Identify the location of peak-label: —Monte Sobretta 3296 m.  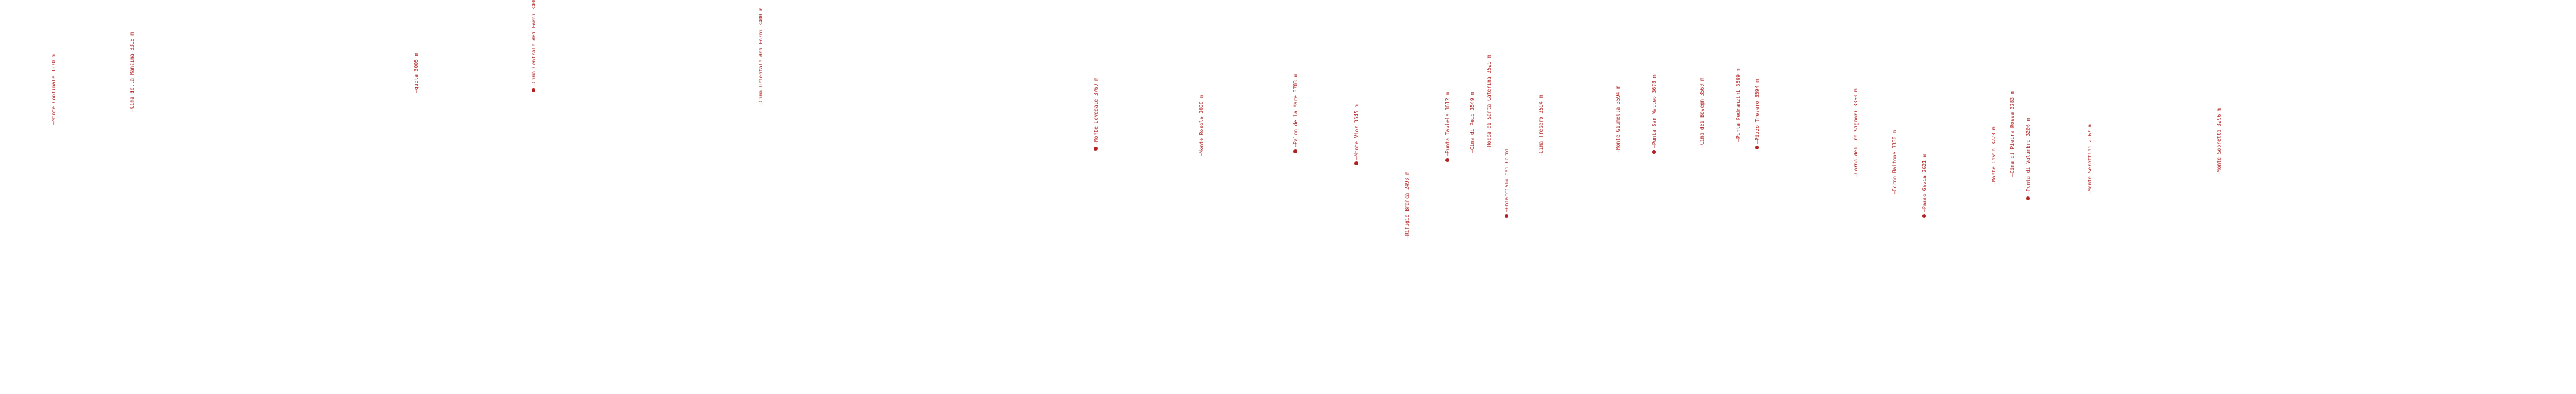
(2219, 141).